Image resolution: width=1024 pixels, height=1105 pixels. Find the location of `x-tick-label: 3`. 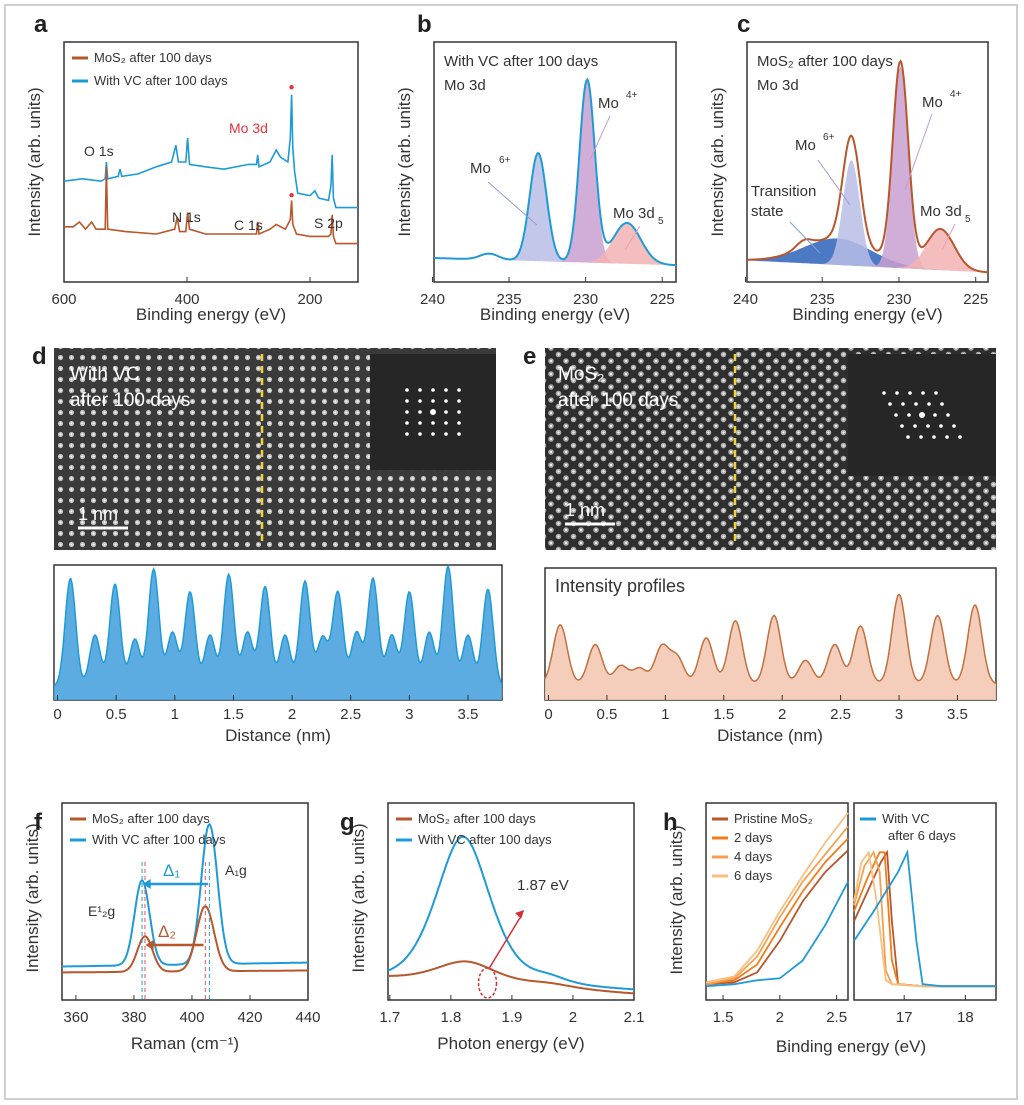

x-tick-label: 3 is located at coordinates (899, 714).